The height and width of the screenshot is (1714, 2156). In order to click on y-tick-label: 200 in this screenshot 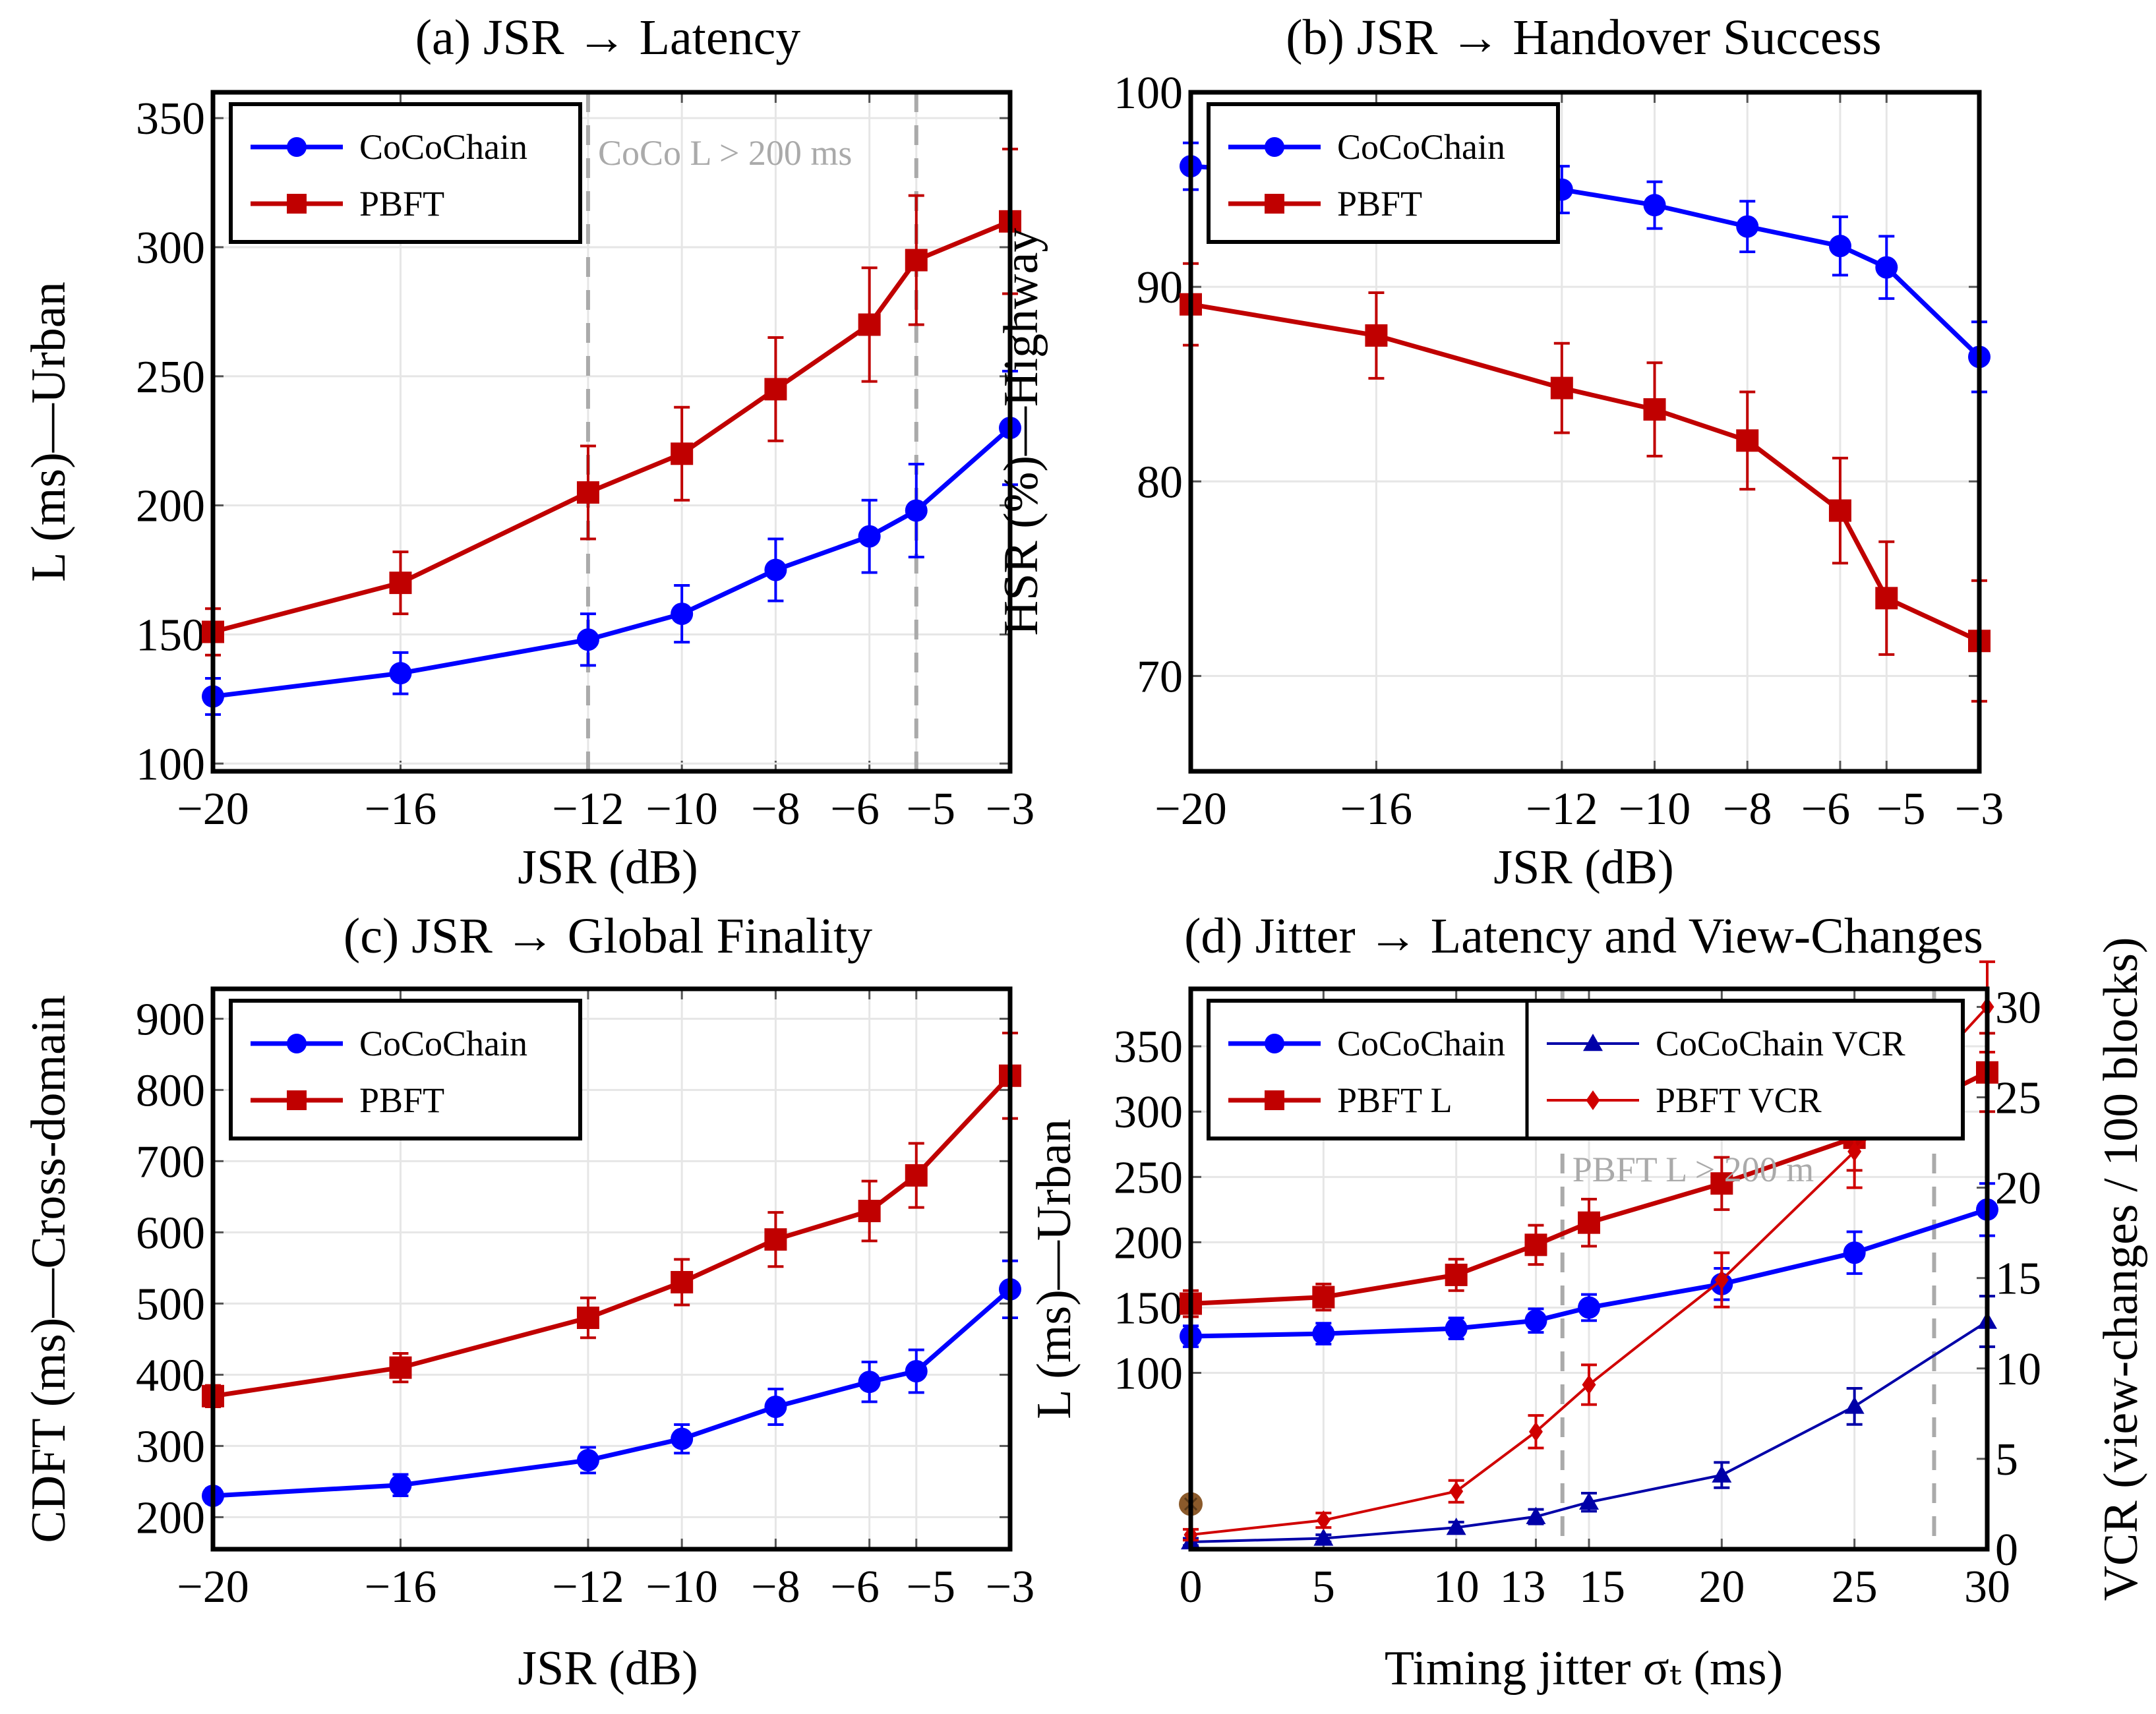, I will do `click(170, 1517)`.